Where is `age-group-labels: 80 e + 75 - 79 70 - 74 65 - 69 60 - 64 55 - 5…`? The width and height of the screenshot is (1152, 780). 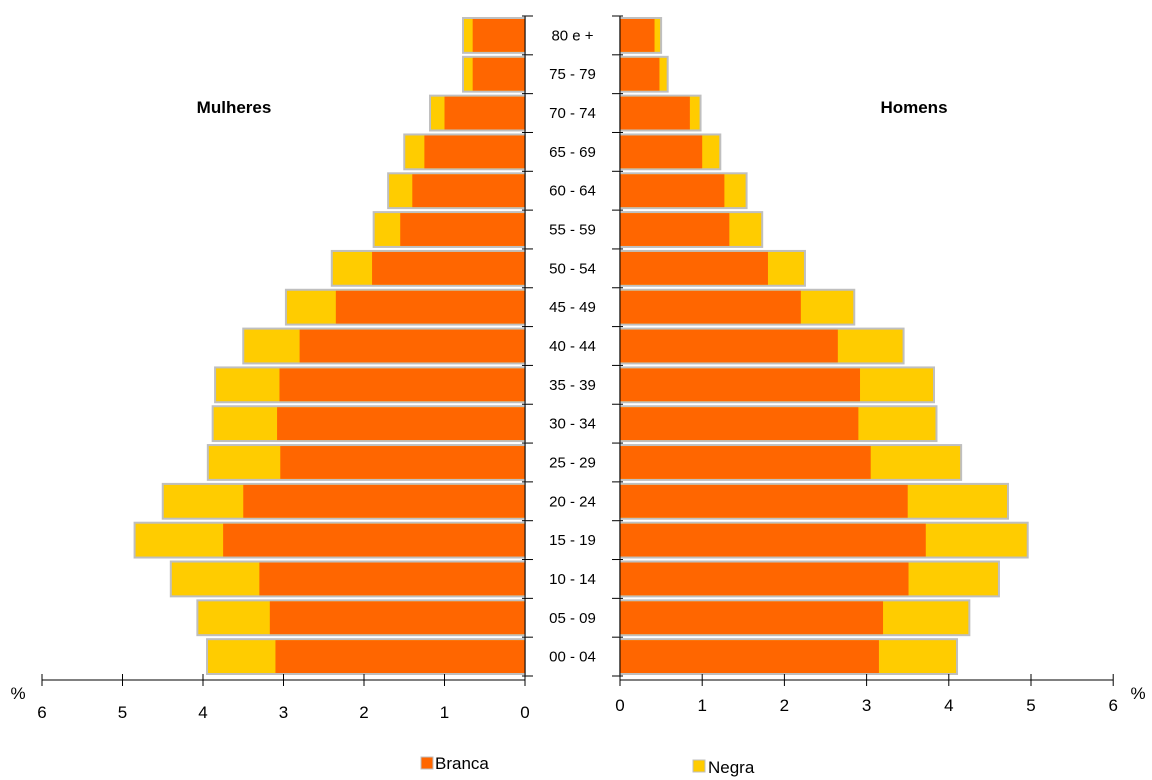
age-group-labels: 80 e + 75 - 79 70 - 74 65 - 69 60 - 64 55 - 5… is located at coordinates (572, 346).